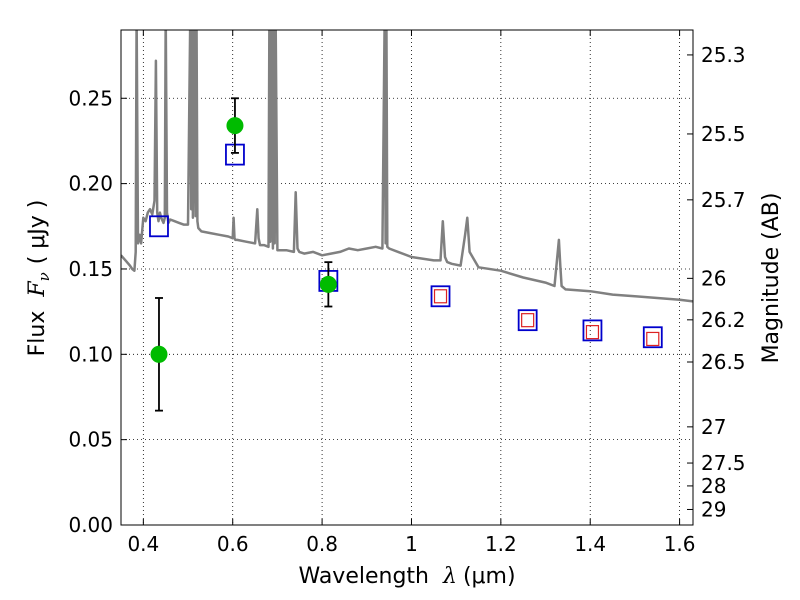 The width and height of the screenshot is (800, 600). I want to click on x-tick-label: 0.8, so click(322, 544).